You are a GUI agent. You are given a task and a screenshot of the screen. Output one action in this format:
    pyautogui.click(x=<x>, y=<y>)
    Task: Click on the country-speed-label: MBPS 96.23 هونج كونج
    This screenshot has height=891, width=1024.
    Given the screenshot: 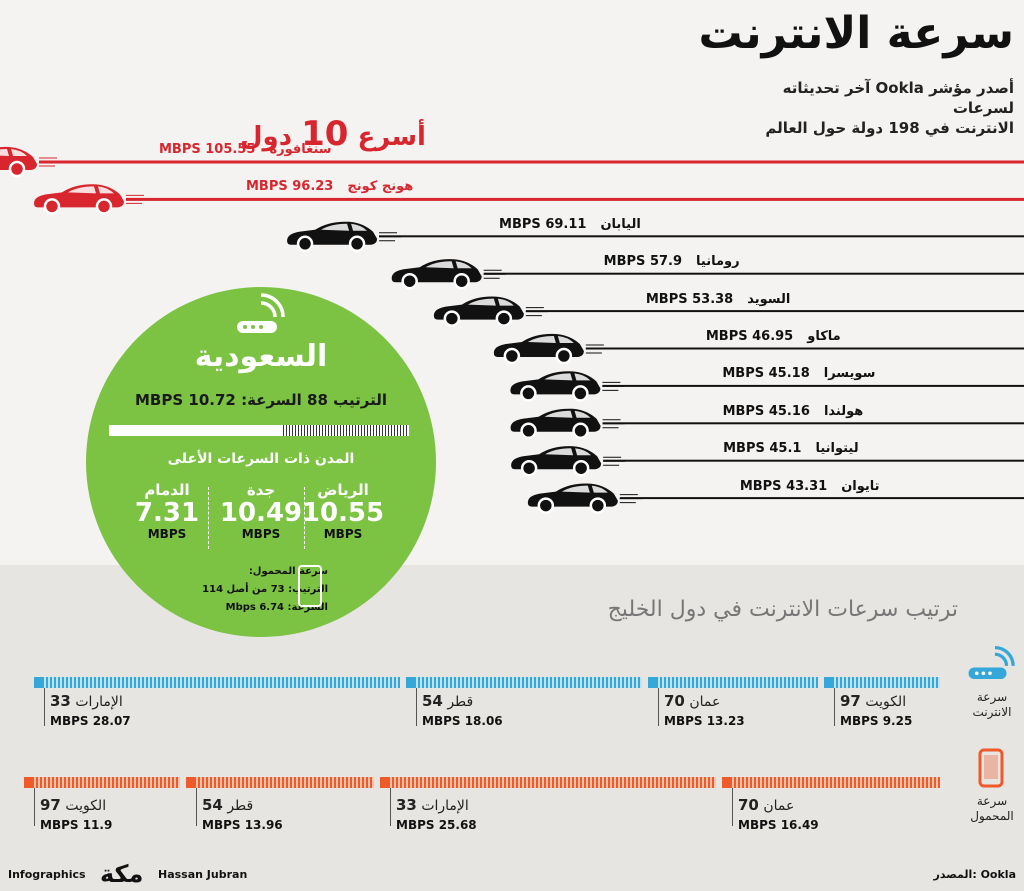 What is the action you would take?
    pyautogui.click(x=329, y=186)
    